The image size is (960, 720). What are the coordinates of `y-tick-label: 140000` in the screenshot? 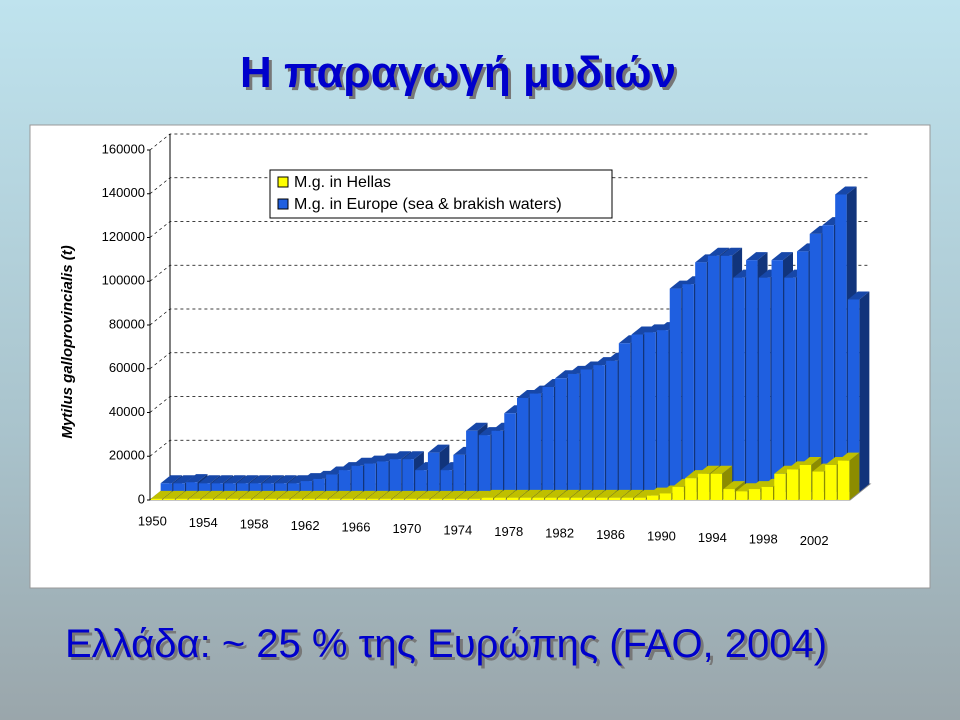 It's located at (123, 192).